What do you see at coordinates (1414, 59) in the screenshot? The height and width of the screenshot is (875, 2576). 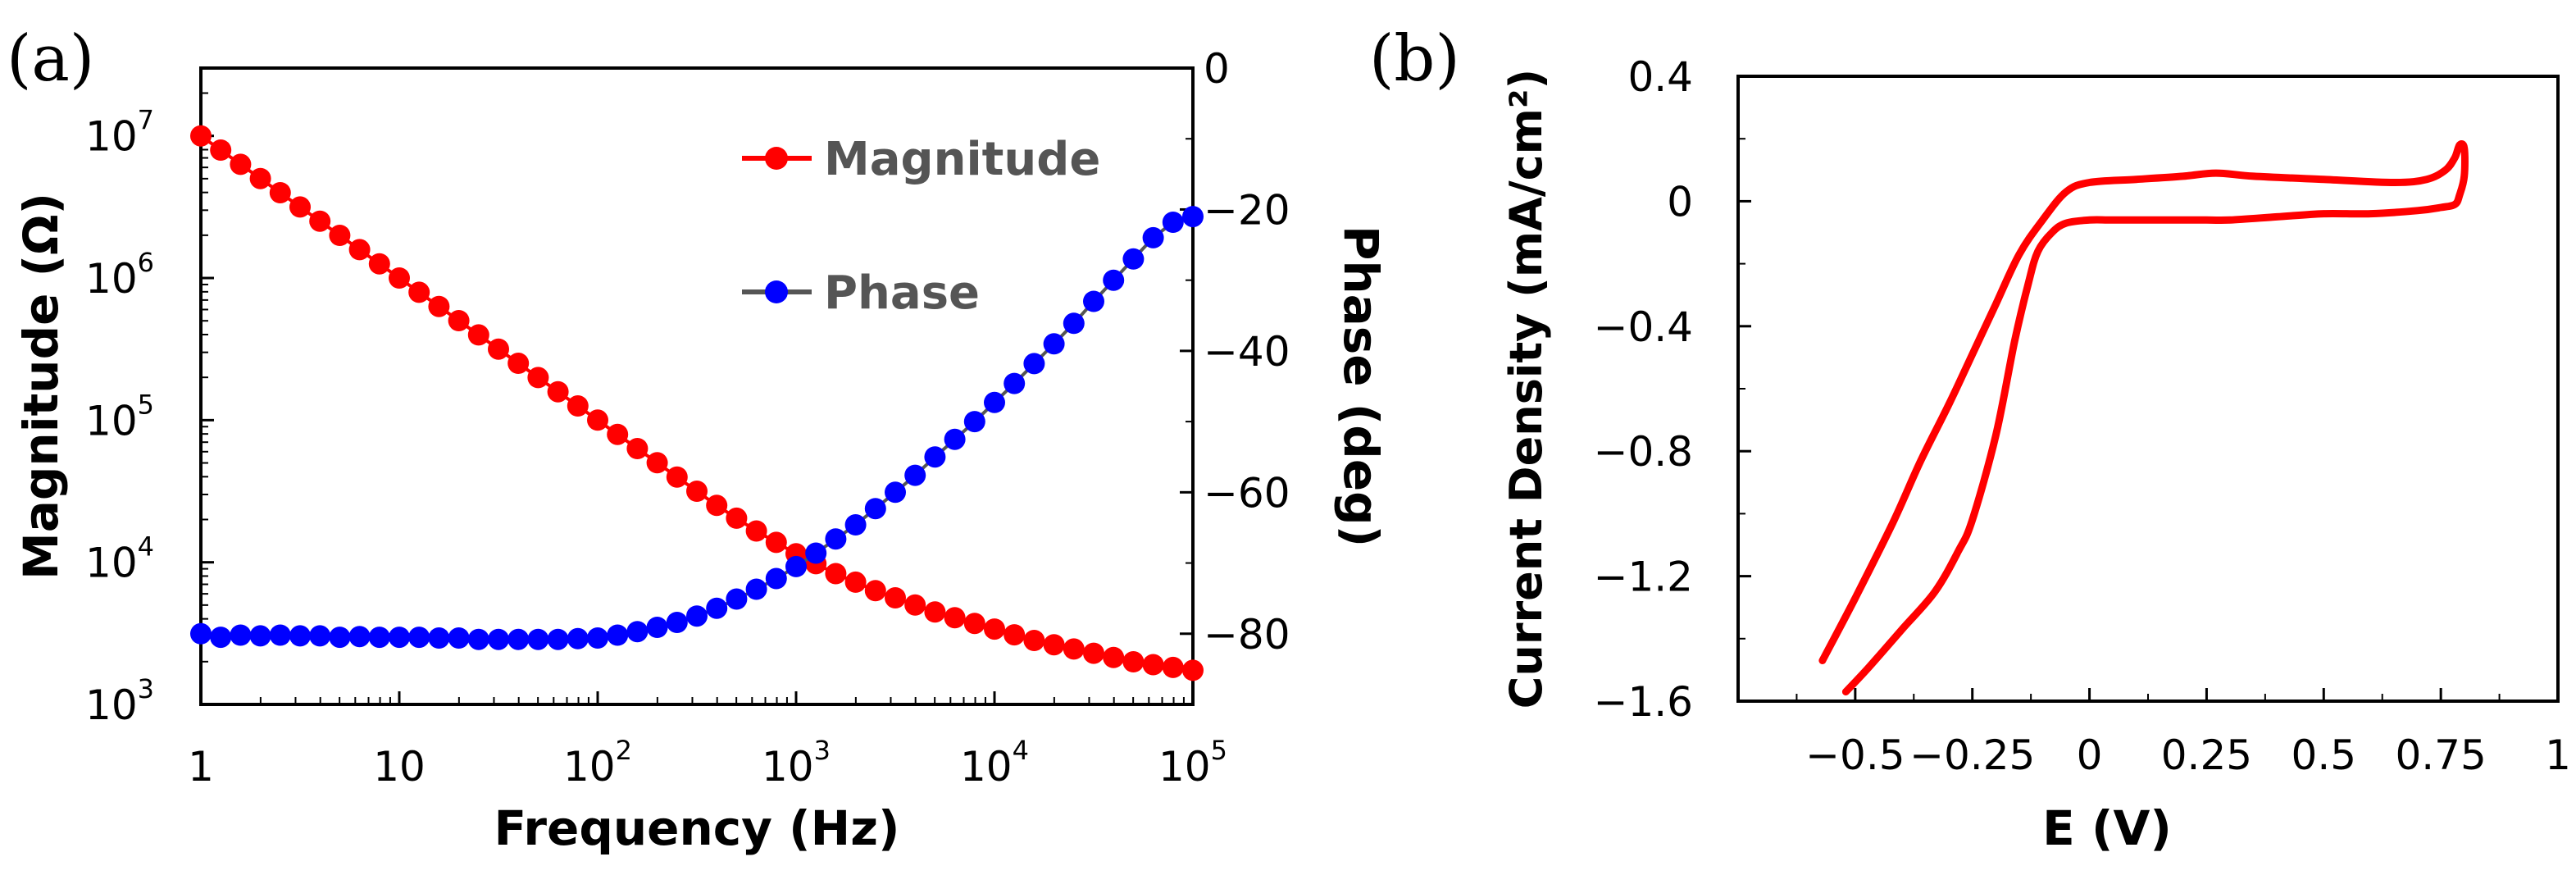 I see `panel-b-label: (b)` at bounding box center [1414, 59].